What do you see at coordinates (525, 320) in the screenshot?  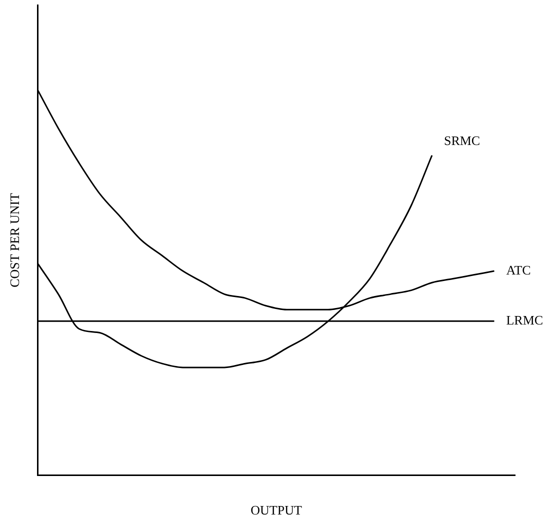 I see `series-label: LRMC` at bounding box center [525, 320].